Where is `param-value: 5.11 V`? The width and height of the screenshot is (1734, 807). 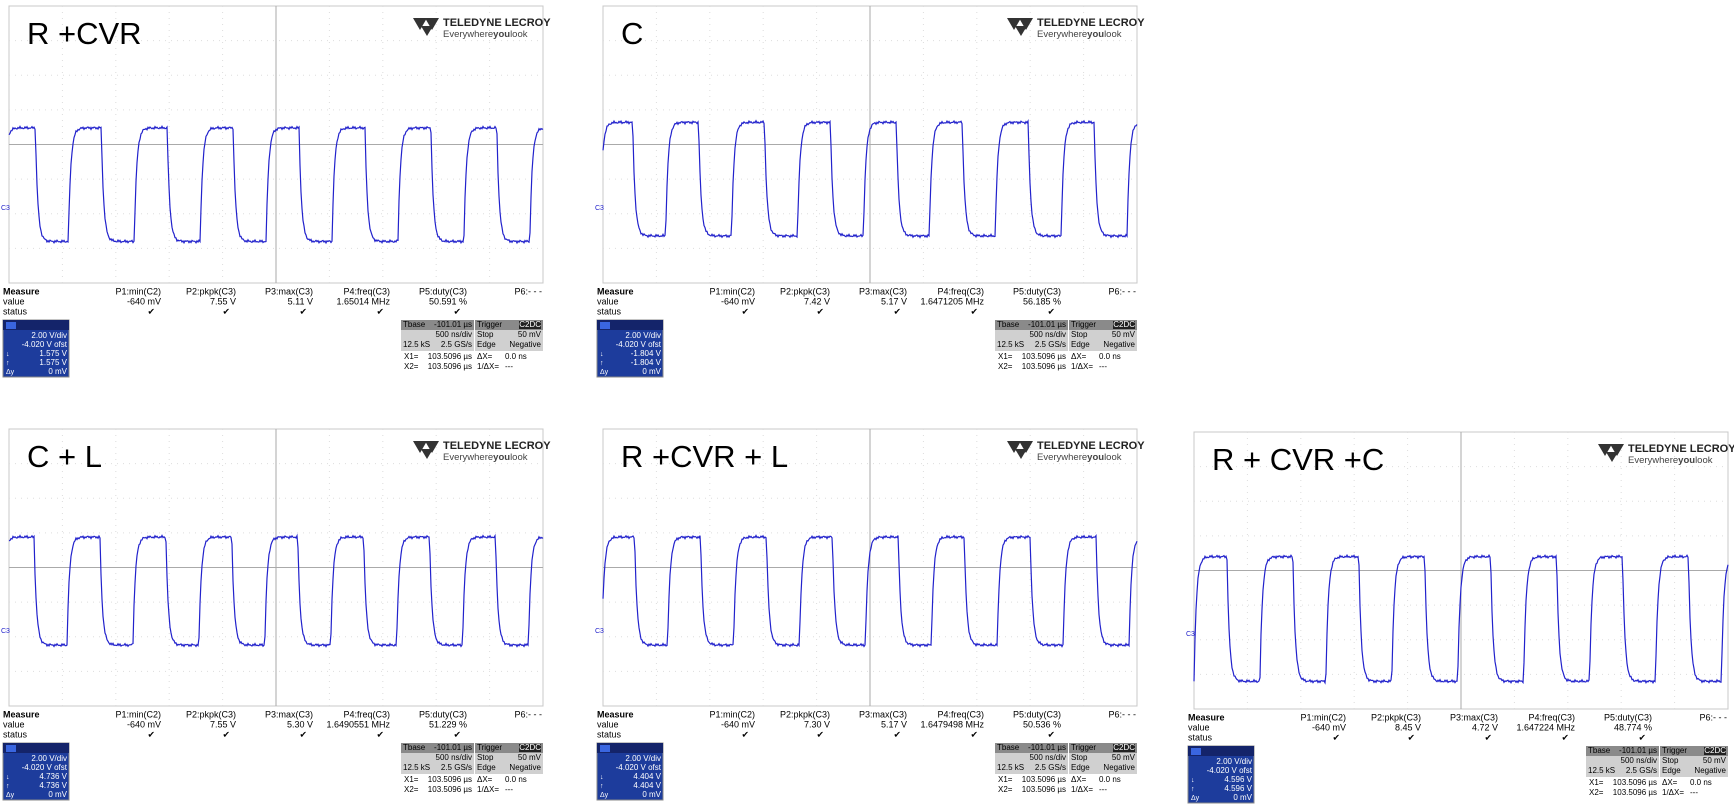
param-value: 5.11 V is located at coordinates (300, 301).